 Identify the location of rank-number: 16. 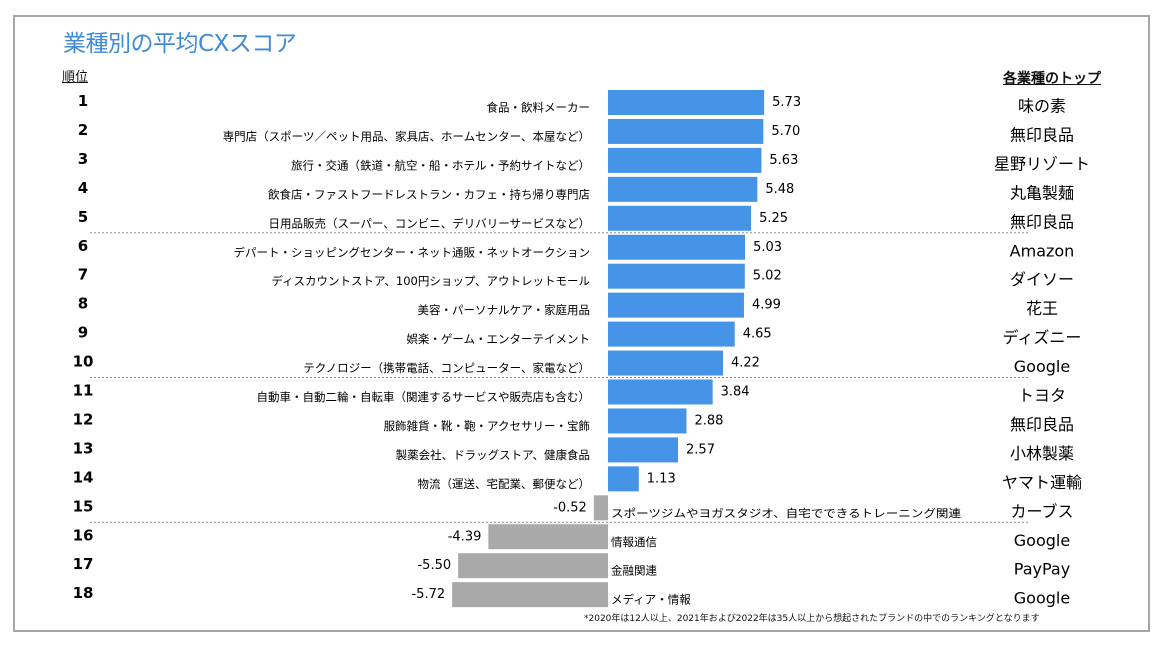
(83, 535).